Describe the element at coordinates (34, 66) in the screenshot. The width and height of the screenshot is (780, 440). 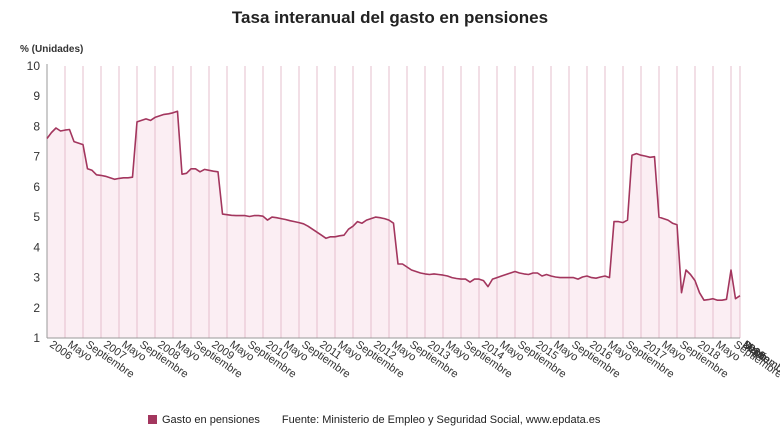
I see `y-tick-label: 10` at that location.